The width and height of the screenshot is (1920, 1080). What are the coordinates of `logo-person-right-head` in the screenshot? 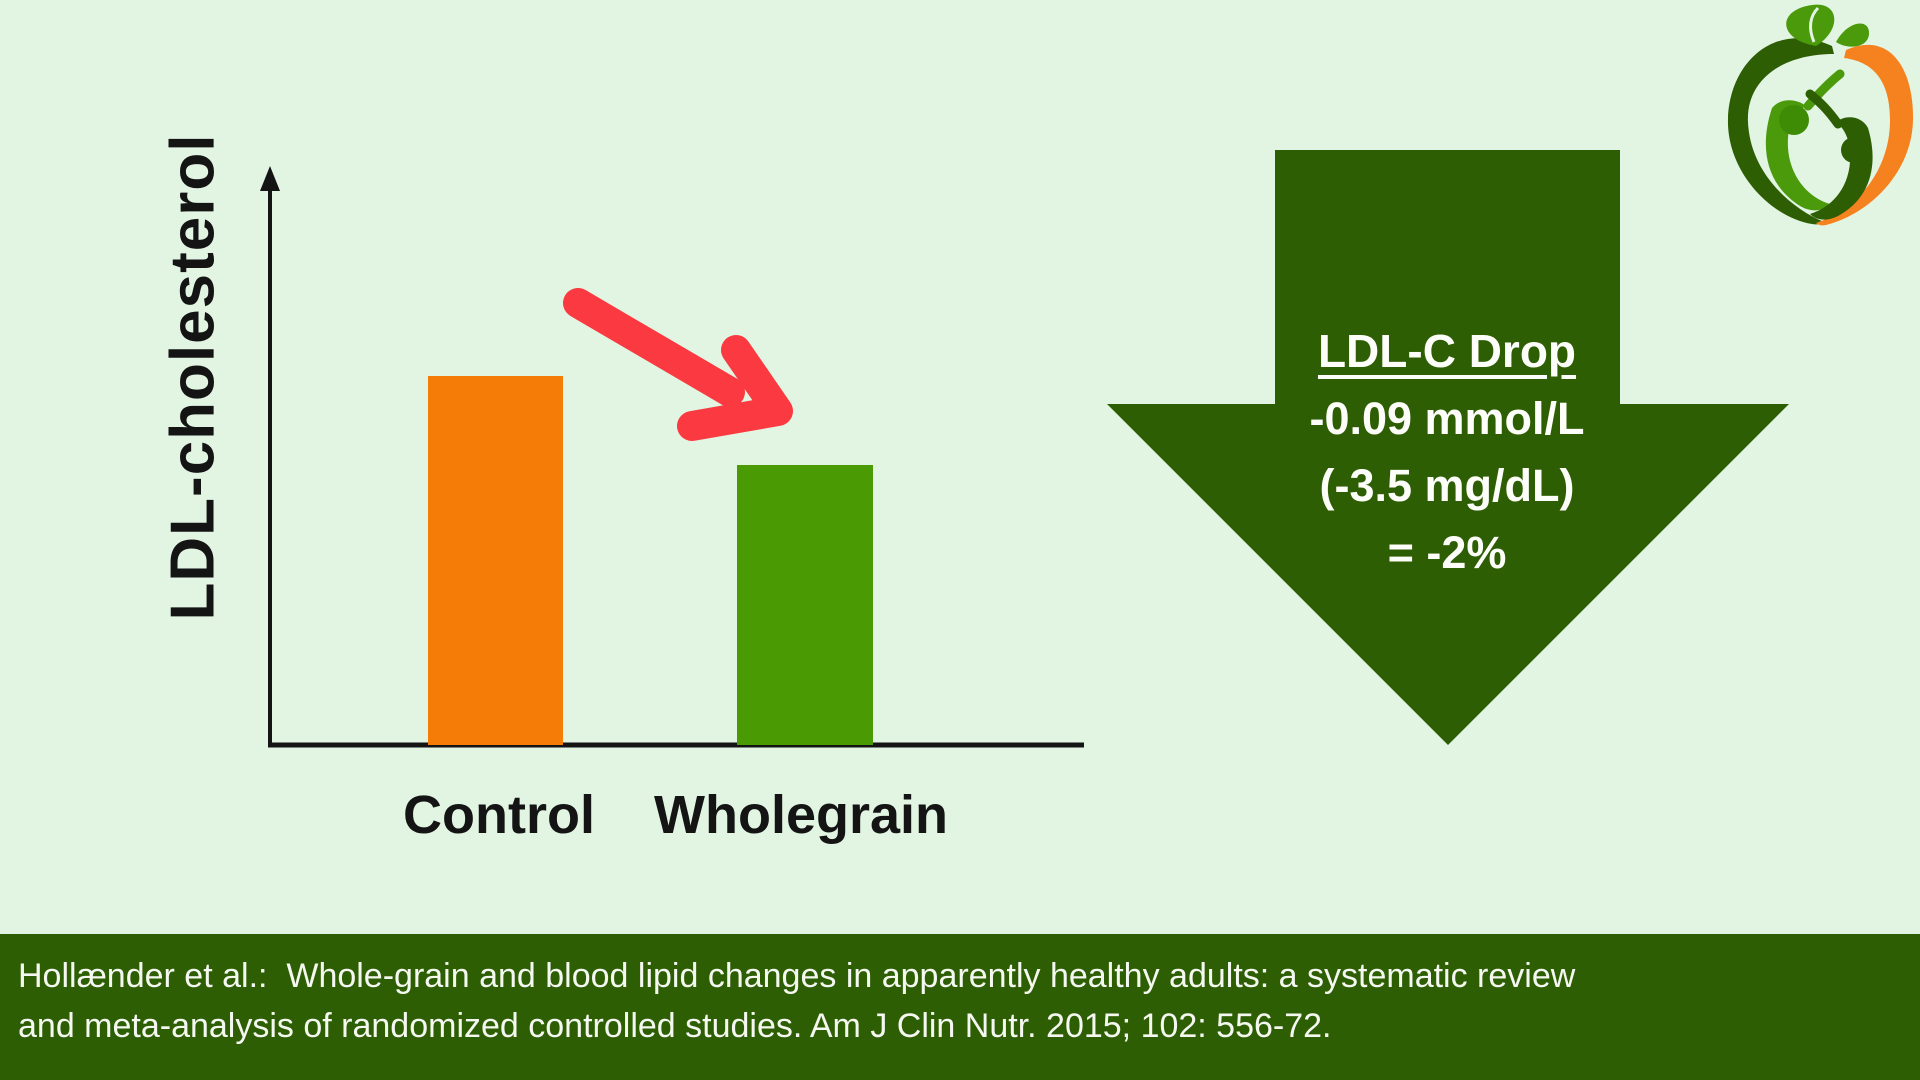 It's located at (1854, 150).